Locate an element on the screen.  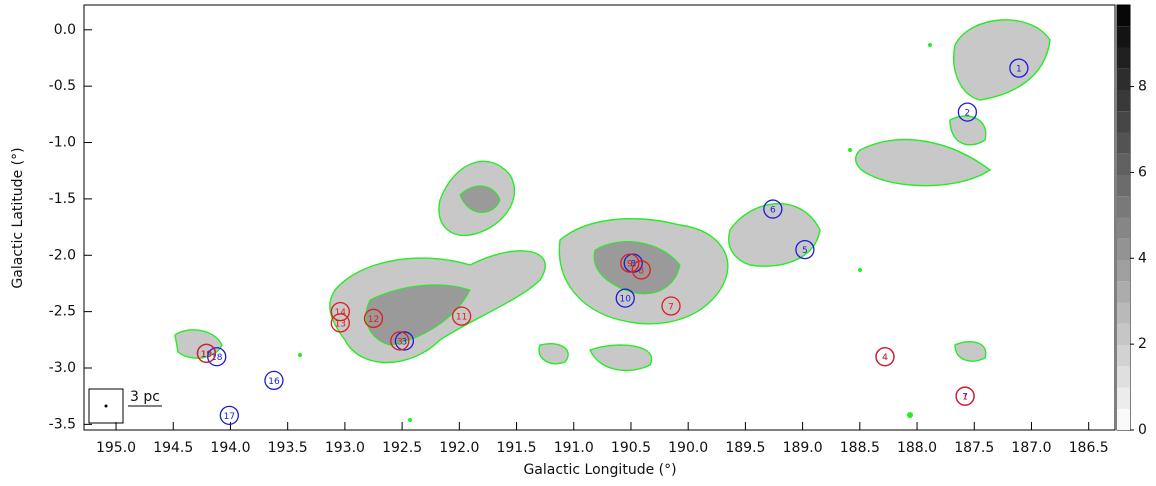
y-tick-label: -2.5 is located at coordinates (62, 312).